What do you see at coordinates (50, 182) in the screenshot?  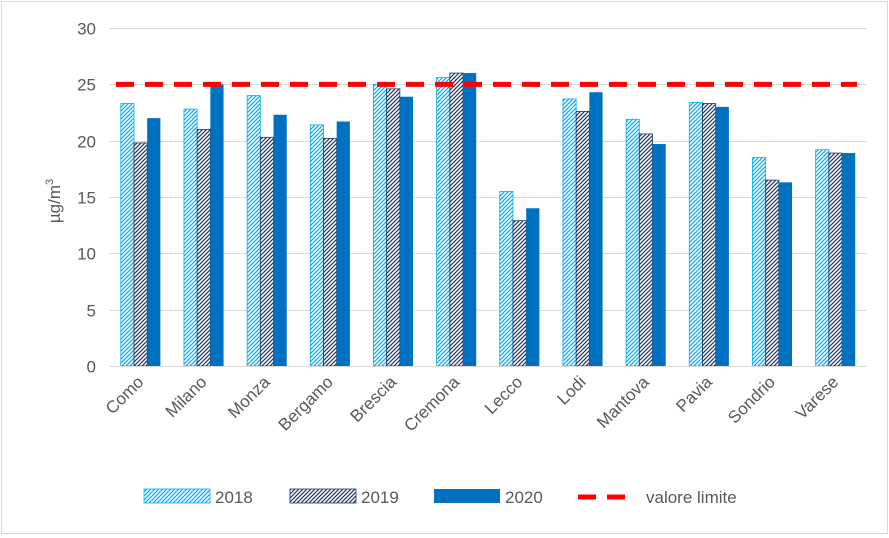 I see `y-axis-label-superscript: 3` at bounding box center [50, 182].